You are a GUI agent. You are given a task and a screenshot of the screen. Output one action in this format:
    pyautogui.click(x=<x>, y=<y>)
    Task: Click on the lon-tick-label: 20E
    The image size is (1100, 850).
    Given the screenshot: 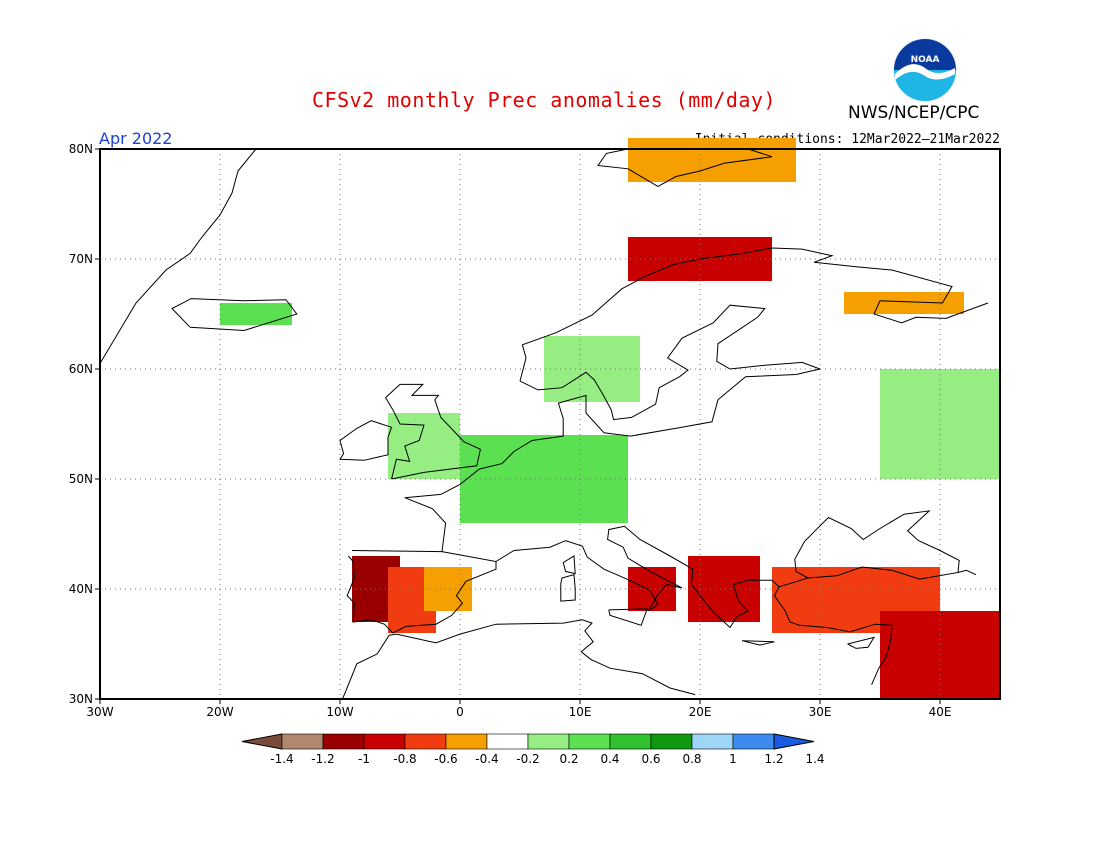 What is the action you would take?
    pyautogui.click(x=700, y=712)
    